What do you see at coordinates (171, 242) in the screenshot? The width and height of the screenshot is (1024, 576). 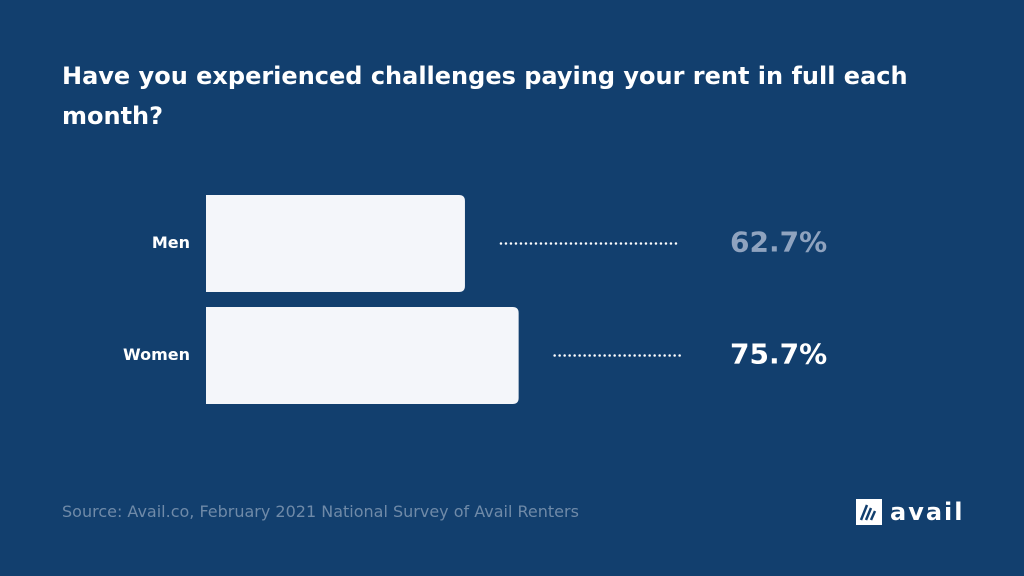 I see `category-label: Men` at bounding box center [171, 242].